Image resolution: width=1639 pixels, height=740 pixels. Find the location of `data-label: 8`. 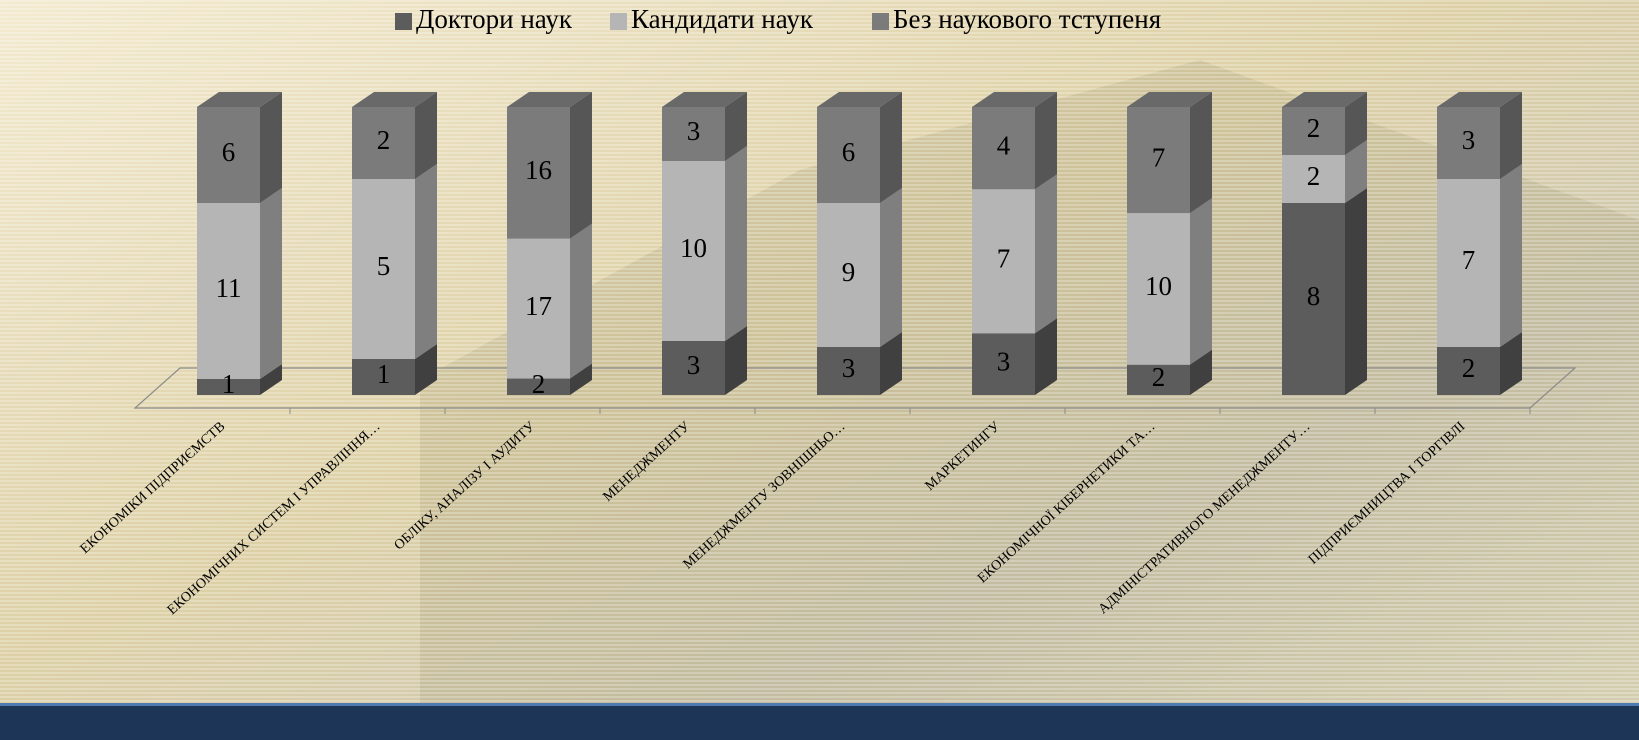

data-label: 8 is located at coordinates (1314, 296).